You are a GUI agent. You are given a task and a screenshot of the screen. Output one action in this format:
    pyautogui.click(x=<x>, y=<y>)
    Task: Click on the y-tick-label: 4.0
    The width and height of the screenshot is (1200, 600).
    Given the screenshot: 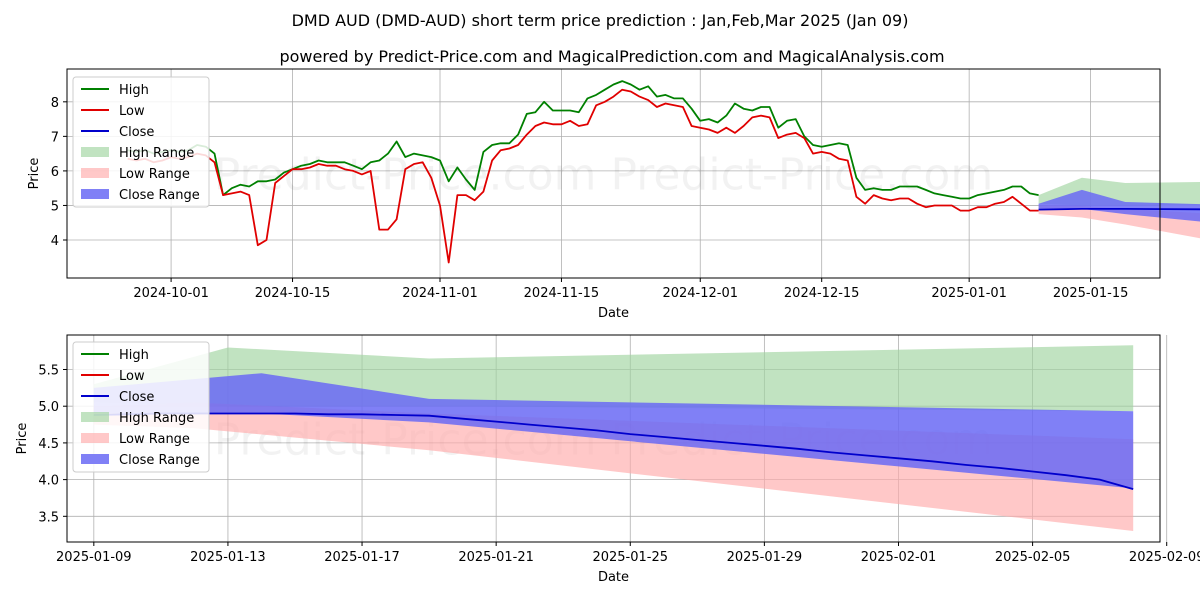 What is the action you would take?
    pyautogui.click(x=48, y=481)
    